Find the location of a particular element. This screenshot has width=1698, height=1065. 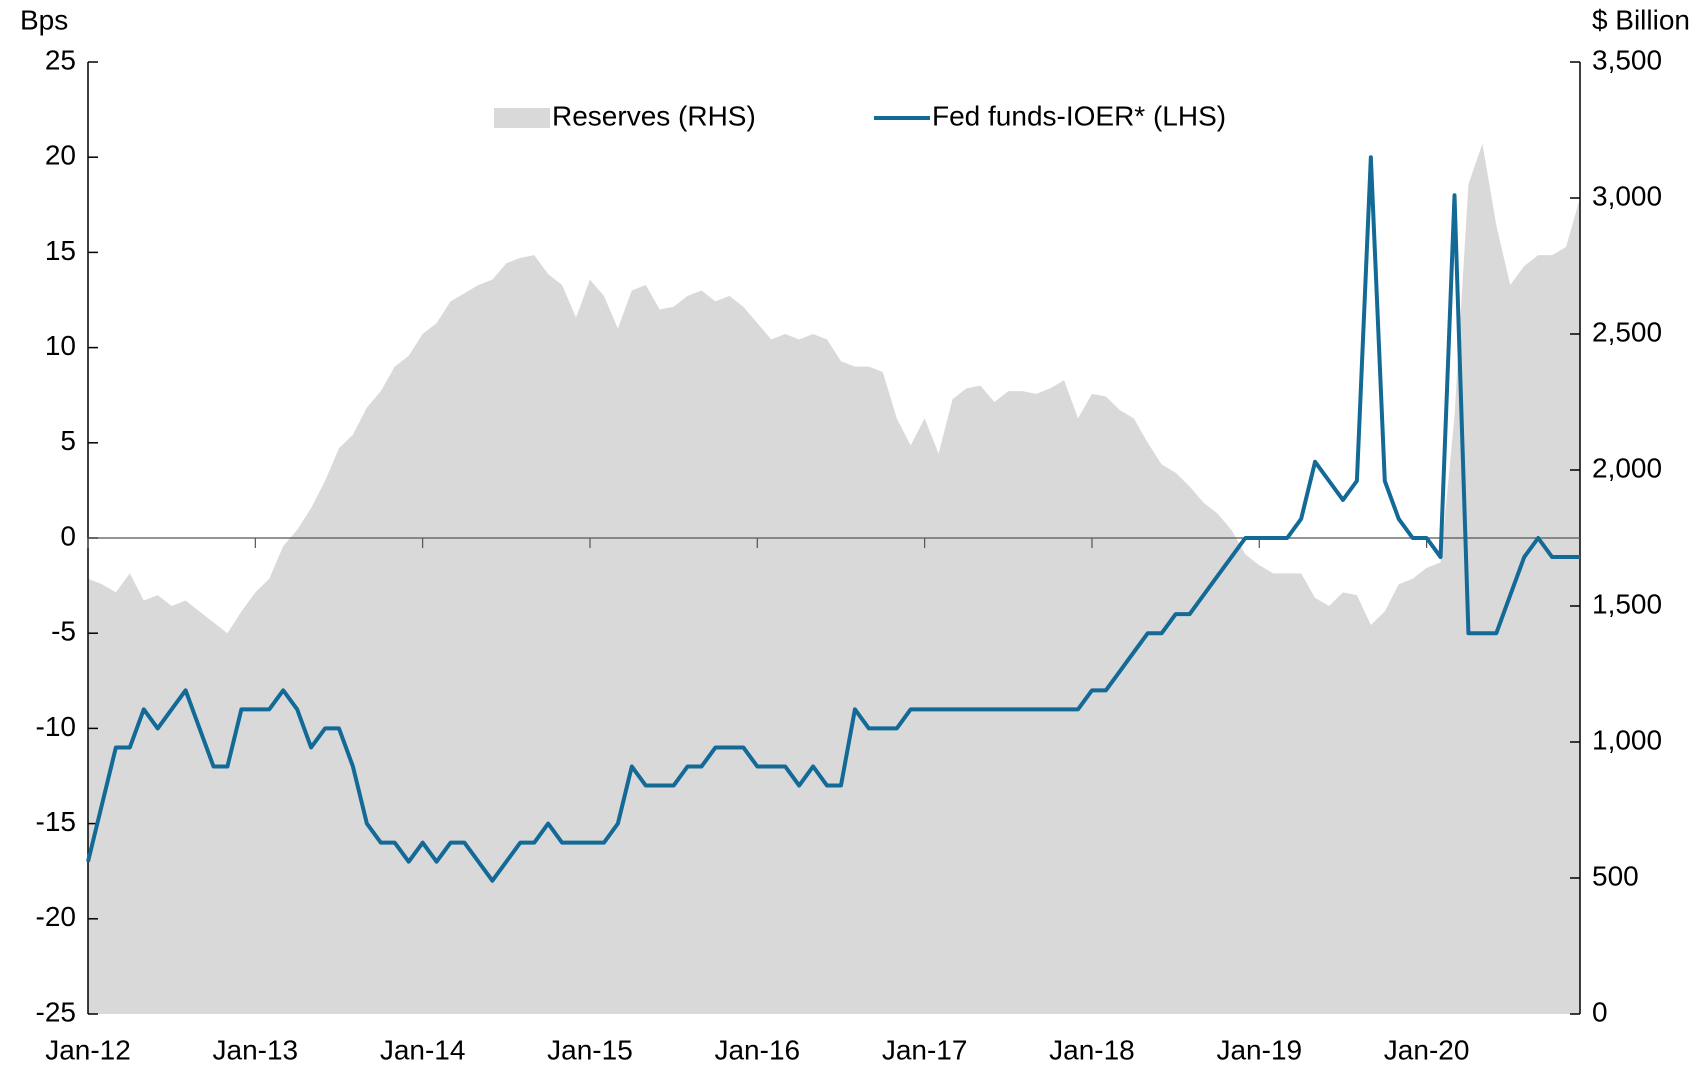

legend-swatch is located at coordinates (522, 118).